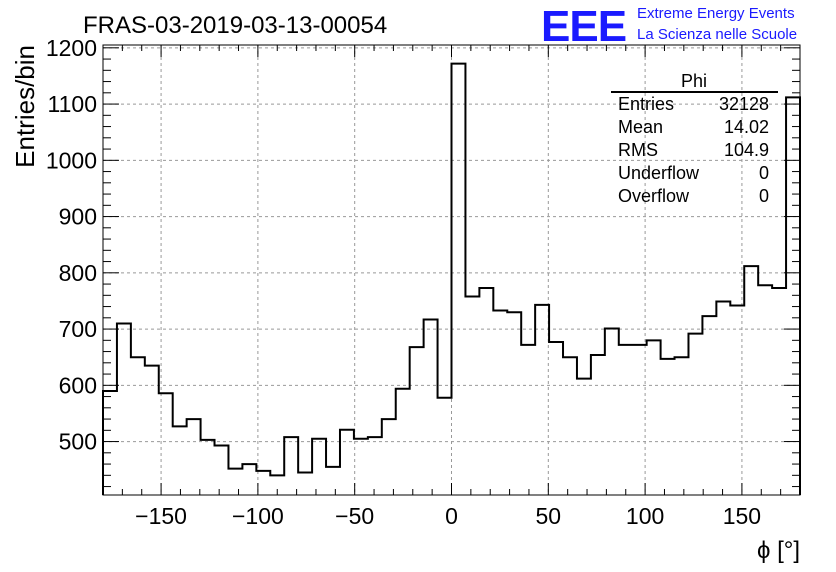  What do you see at coordinates (746, 127) in the screenshot?
I see `stats-value: 14.02` at bounding box center [746, 127].